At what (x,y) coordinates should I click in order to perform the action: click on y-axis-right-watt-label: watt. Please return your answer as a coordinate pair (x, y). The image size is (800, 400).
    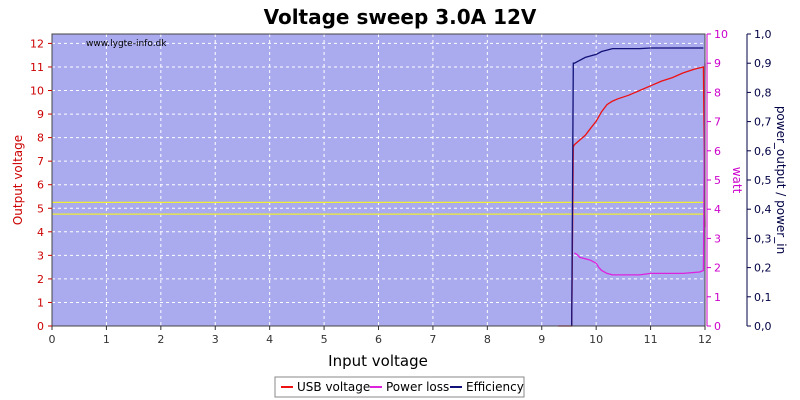
    Looking at the image, I should click on (737, 180).